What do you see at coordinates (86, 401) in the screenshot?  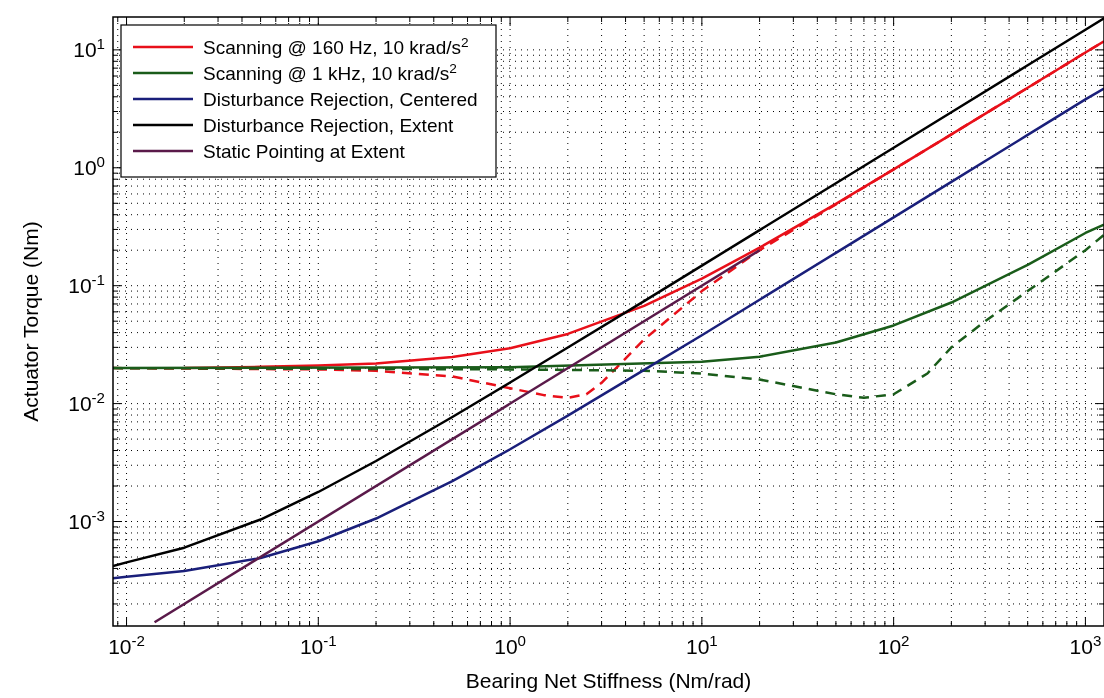 I see `y-tick-label: 10$^{-2}$` at bounding box center [86, 401].